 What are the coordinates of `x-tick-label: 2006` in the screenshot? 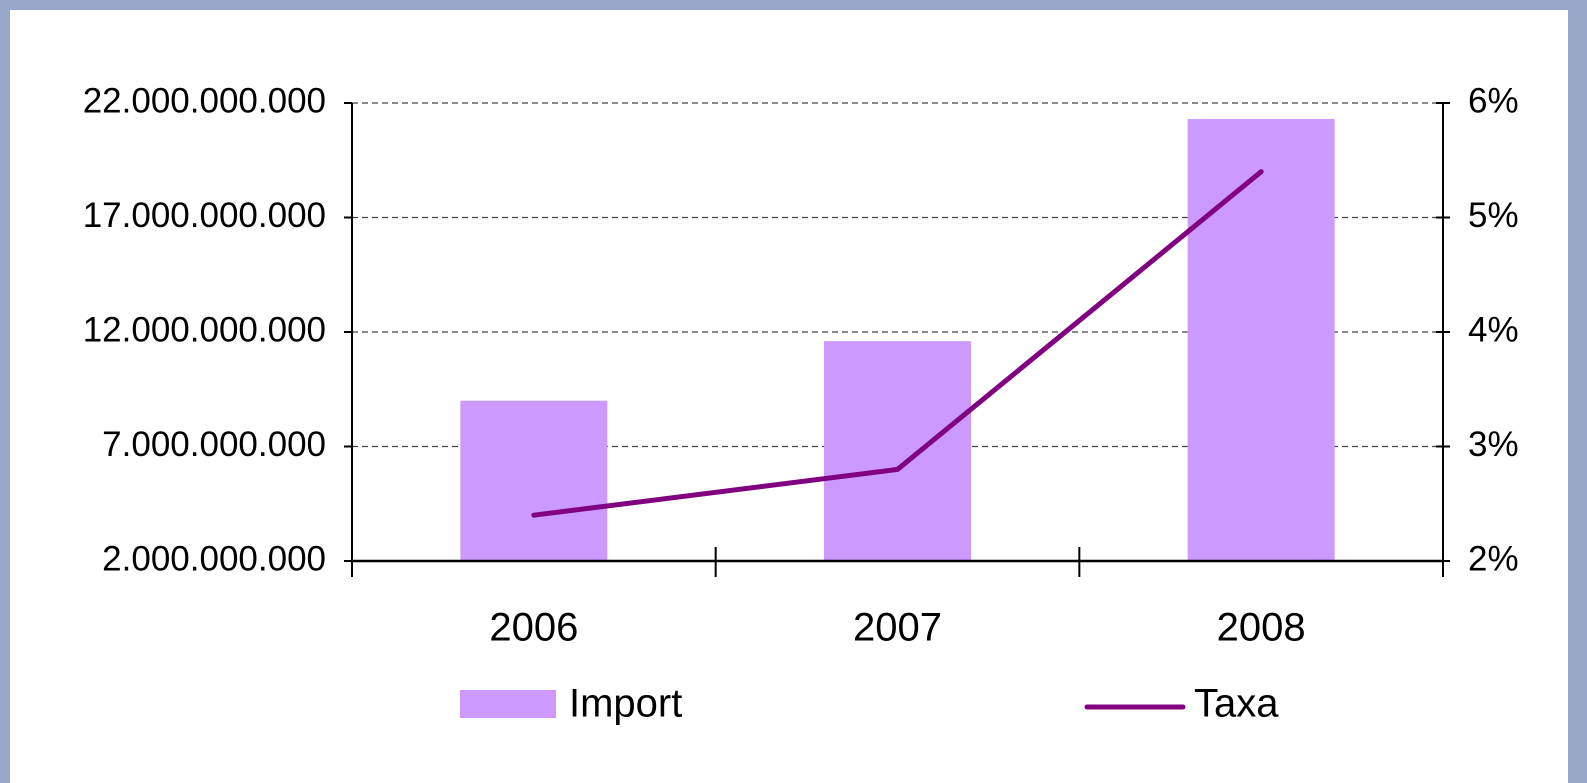 It's located at (533, 628).